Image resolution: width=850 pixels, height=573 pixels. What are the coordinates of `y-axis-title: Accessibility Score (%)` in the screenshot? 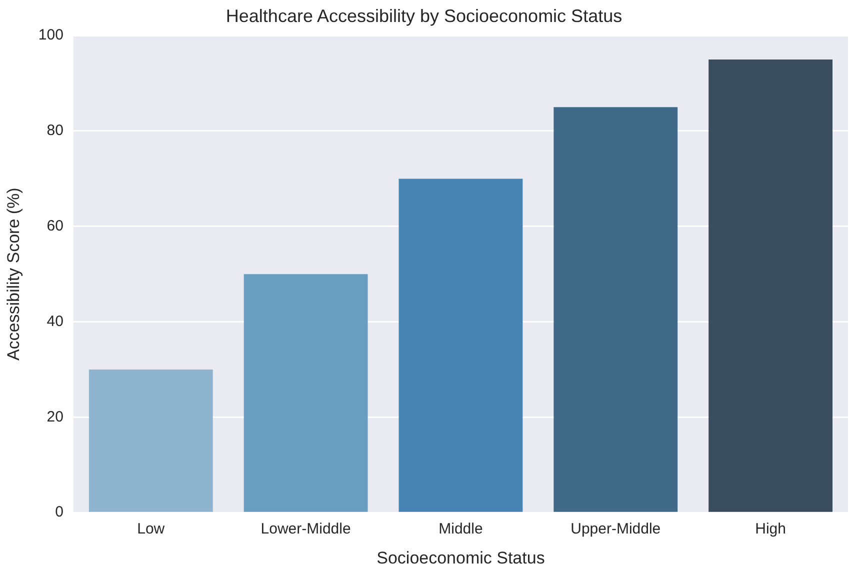 It's located at (13, 274).